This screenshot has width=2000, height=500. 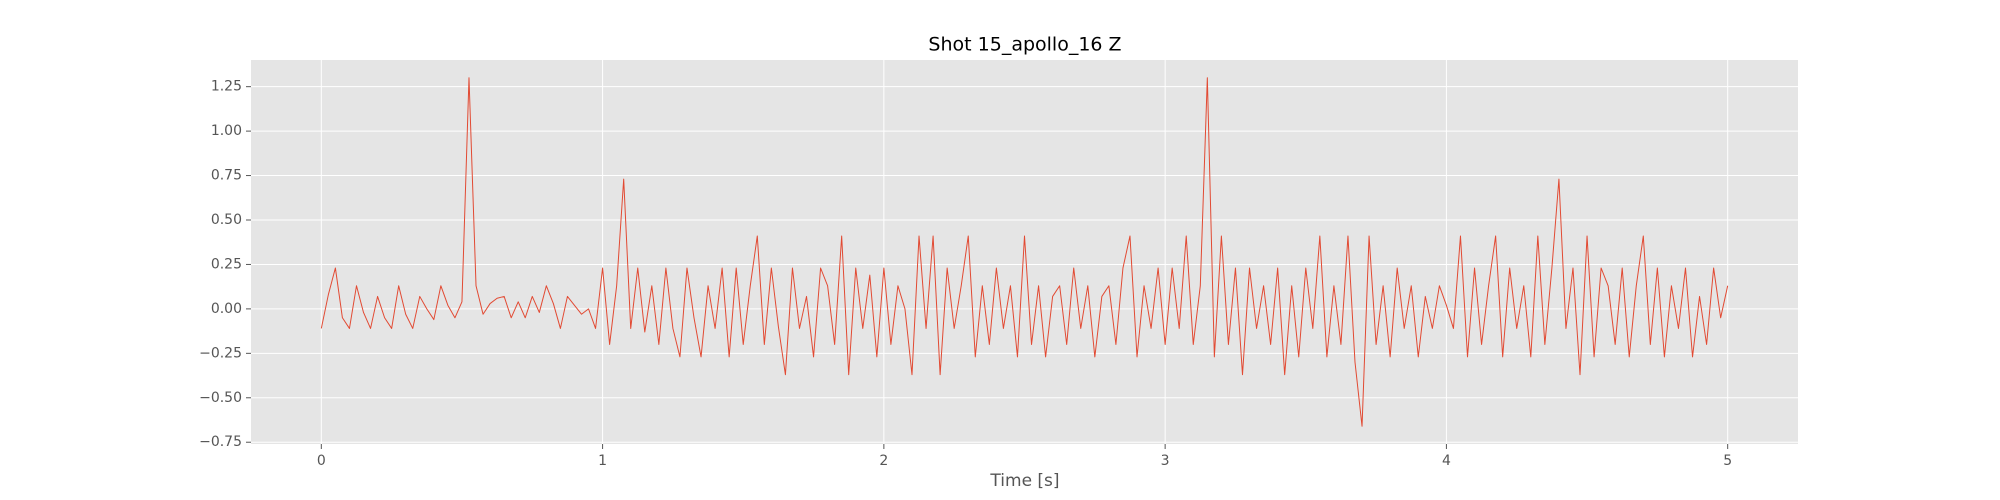 What do you see at coordinates (321, 461) in the screenshot?
I see `x-tick-label: 0` at bounding box center [321, 461].